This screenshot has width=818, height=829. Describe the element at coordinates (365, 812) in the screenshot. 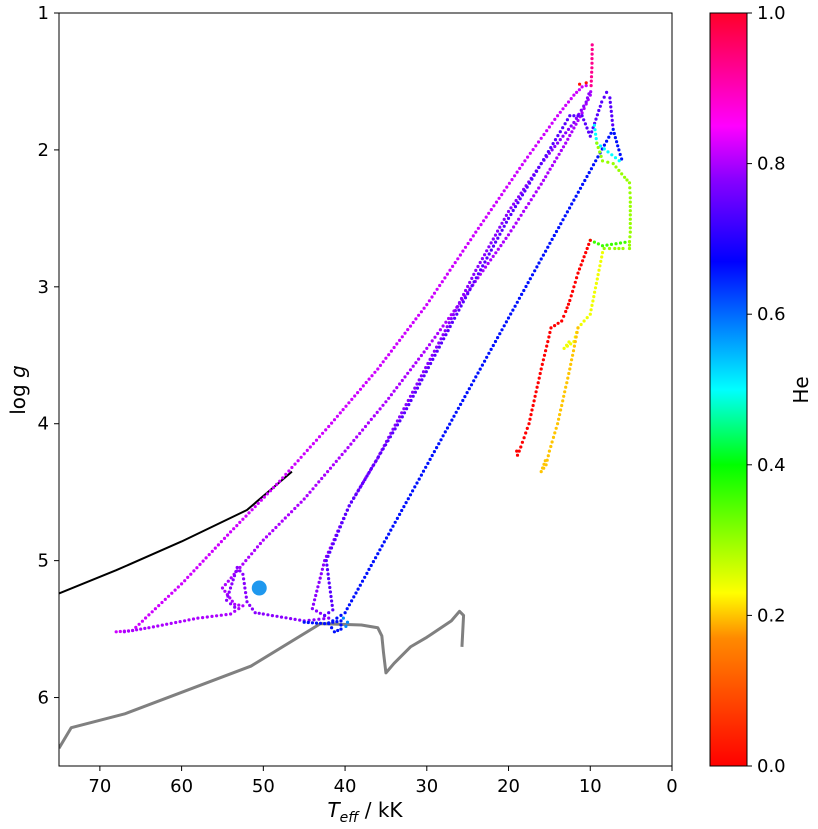

I see `x-axis-label: Teff / kK` at that location.